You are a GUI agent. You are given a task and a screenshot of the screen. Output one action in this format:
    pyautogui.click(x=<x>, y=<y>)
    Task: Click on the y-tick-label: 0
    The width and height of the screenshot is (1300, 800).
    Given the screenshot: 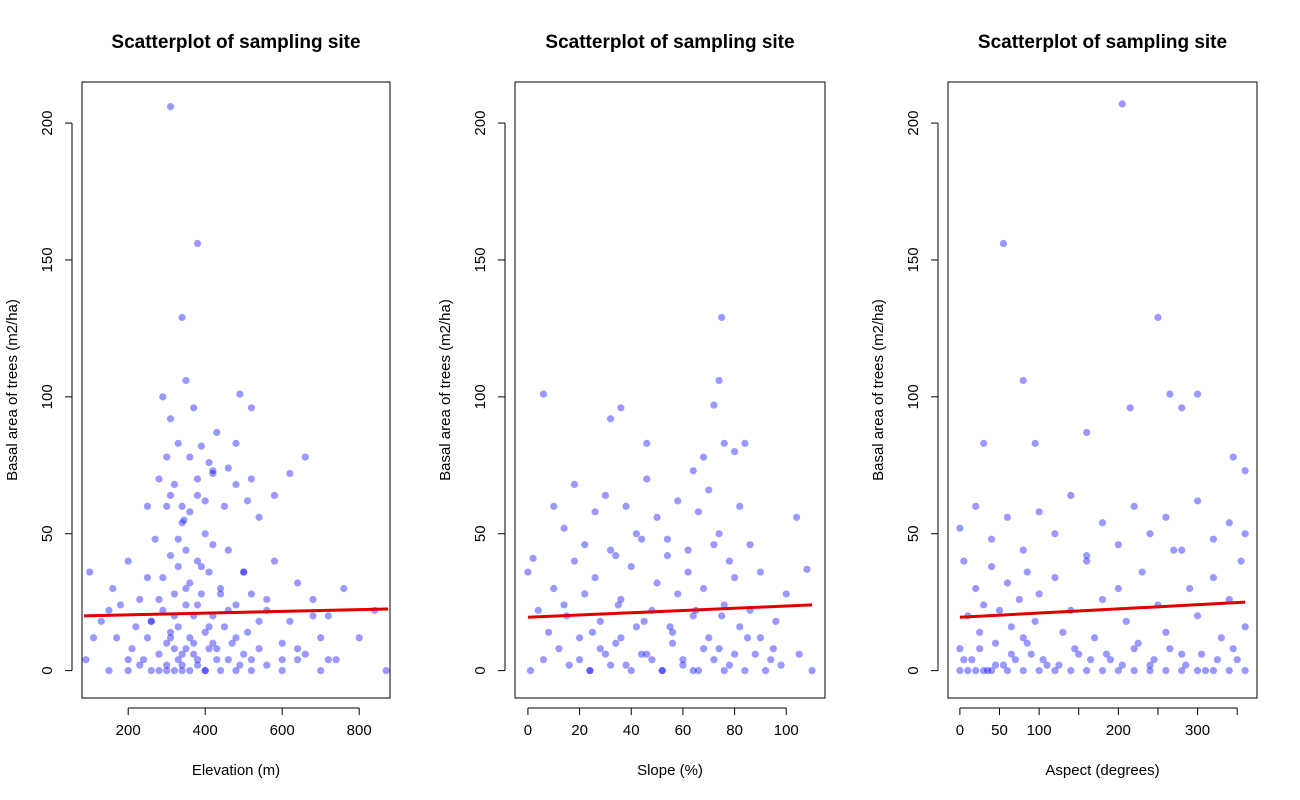 What is the action you would take?
    pyautogui.click(x=47, y=670)
    